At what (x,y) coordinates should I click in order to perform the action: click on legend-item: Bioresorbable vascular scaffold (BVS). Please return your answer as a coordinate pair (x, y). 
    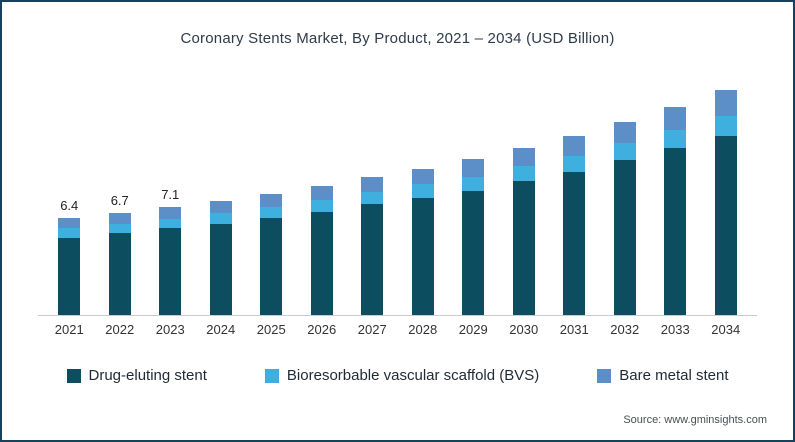
    Looking at the image, I should click on (401, 375).